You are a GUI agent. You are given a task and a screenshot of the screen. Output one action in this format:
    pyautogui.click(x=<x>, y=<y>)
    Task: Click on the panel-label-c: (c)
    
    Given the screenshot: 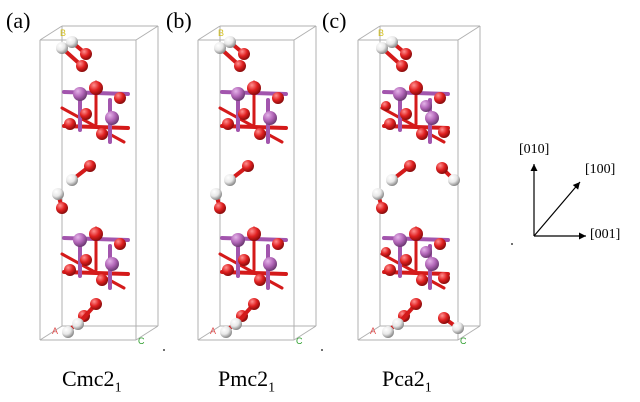 What is the action you would take?
    pyautogui.click(x=334, y=20)
    